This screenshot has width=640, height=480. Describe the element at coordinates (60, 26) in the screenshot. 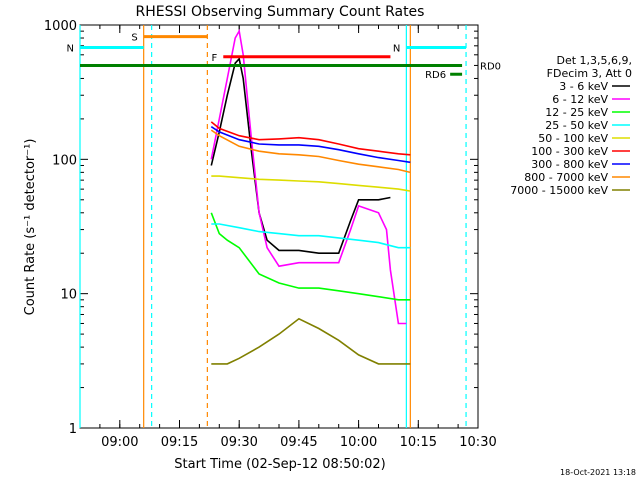

I see `y-tick-label: 1000` at that location.